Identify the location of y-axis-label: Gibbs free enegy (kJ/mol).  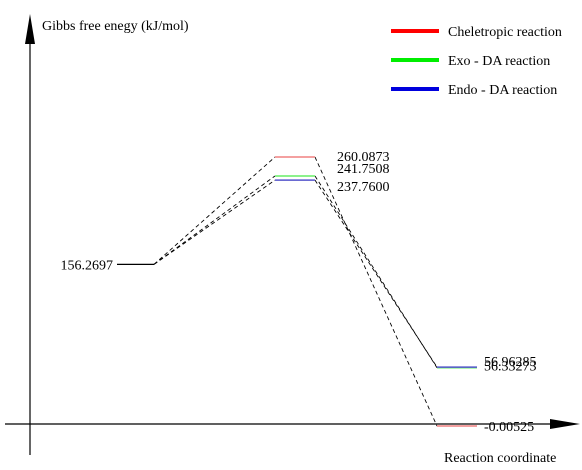
(115, 26).